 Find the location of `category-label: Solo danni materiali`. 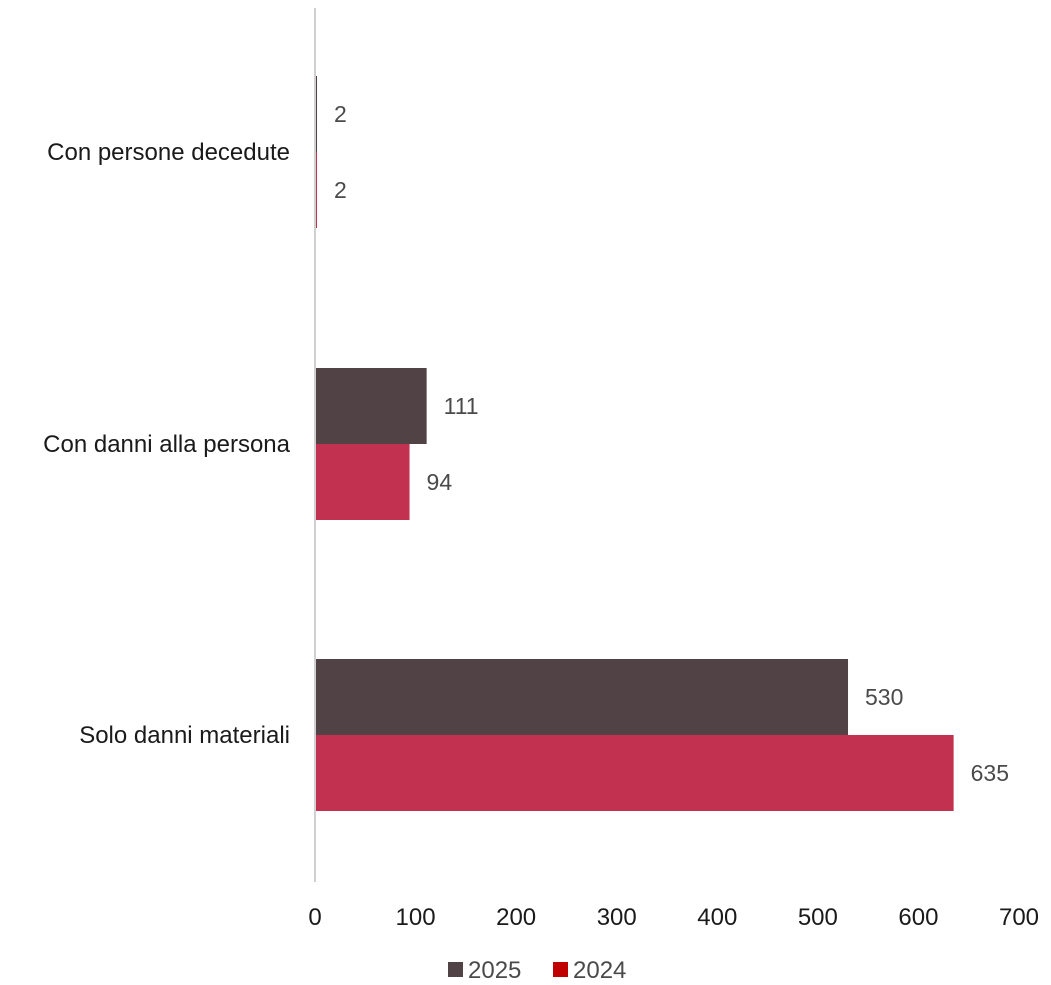

category-label: Solo danni materiali is located at coordinates (184, 735).